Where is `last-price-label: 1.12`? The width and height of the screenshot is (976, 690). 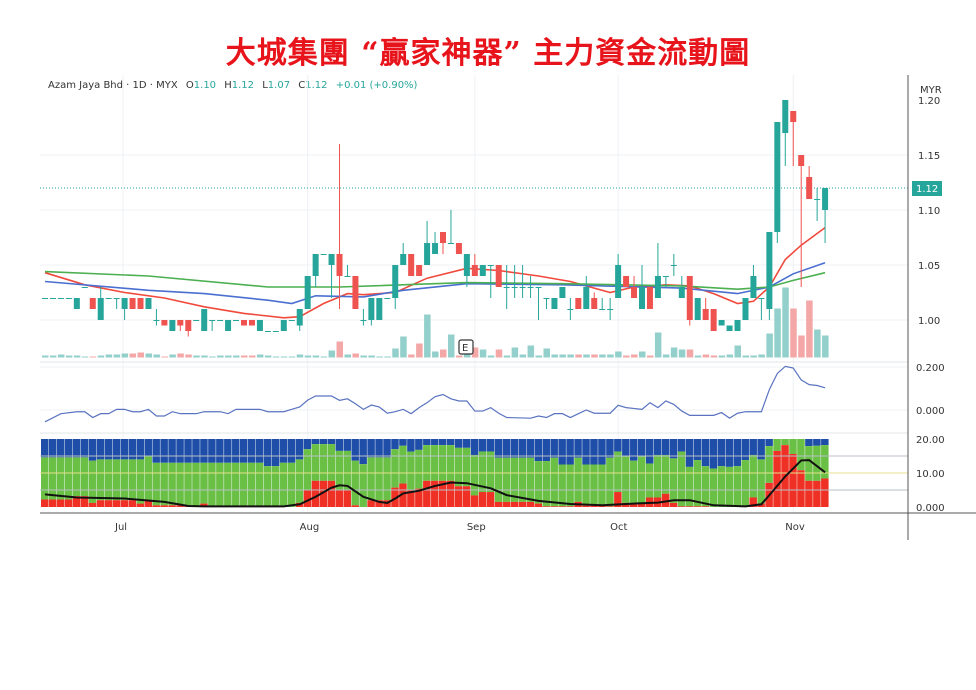 last-price-label: 1.12 is located at coordinates (927, 189).